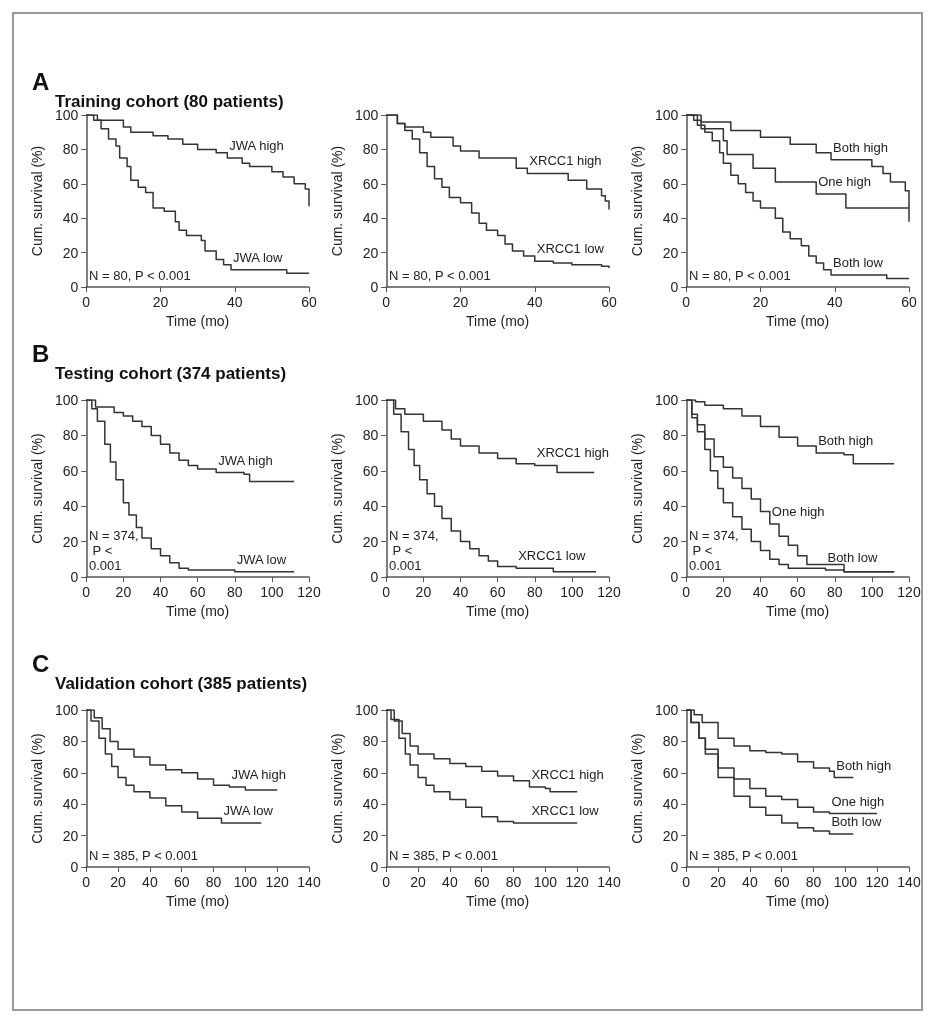  I want to click on chart-title: C, so click(41, 664).